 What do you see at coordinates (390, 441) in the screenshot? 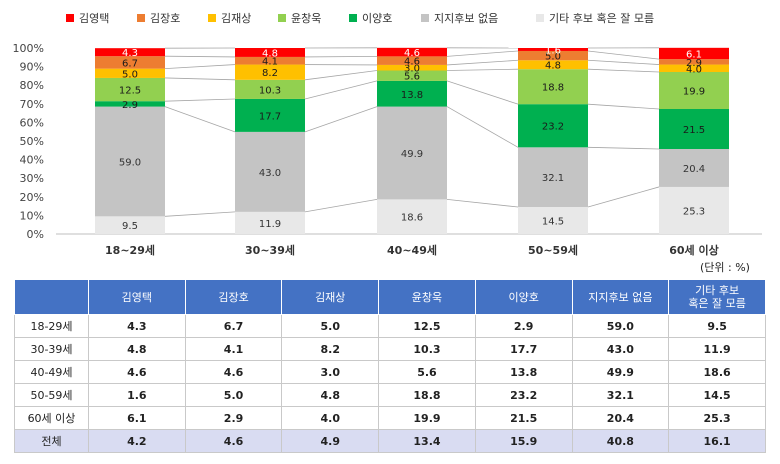
I see `table-total-row: 전체 4.2 4.6 4.9 13.4 15.9 40.8 16.1` at bounding box center [390, 441].